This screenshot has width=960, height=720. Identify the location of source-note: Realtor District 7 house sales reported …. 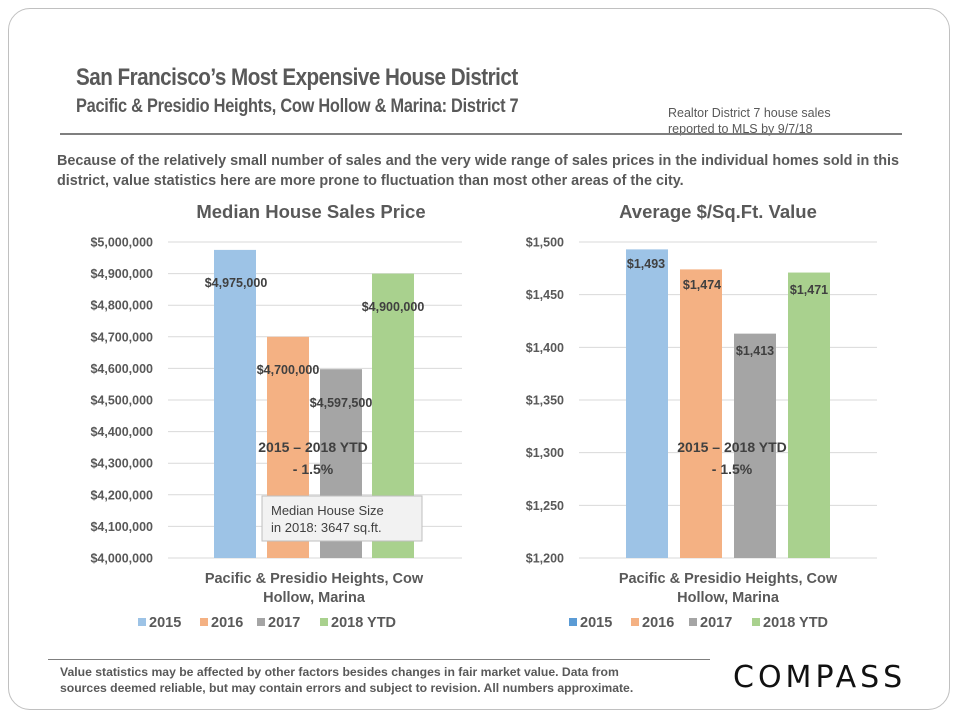
(749, 121).